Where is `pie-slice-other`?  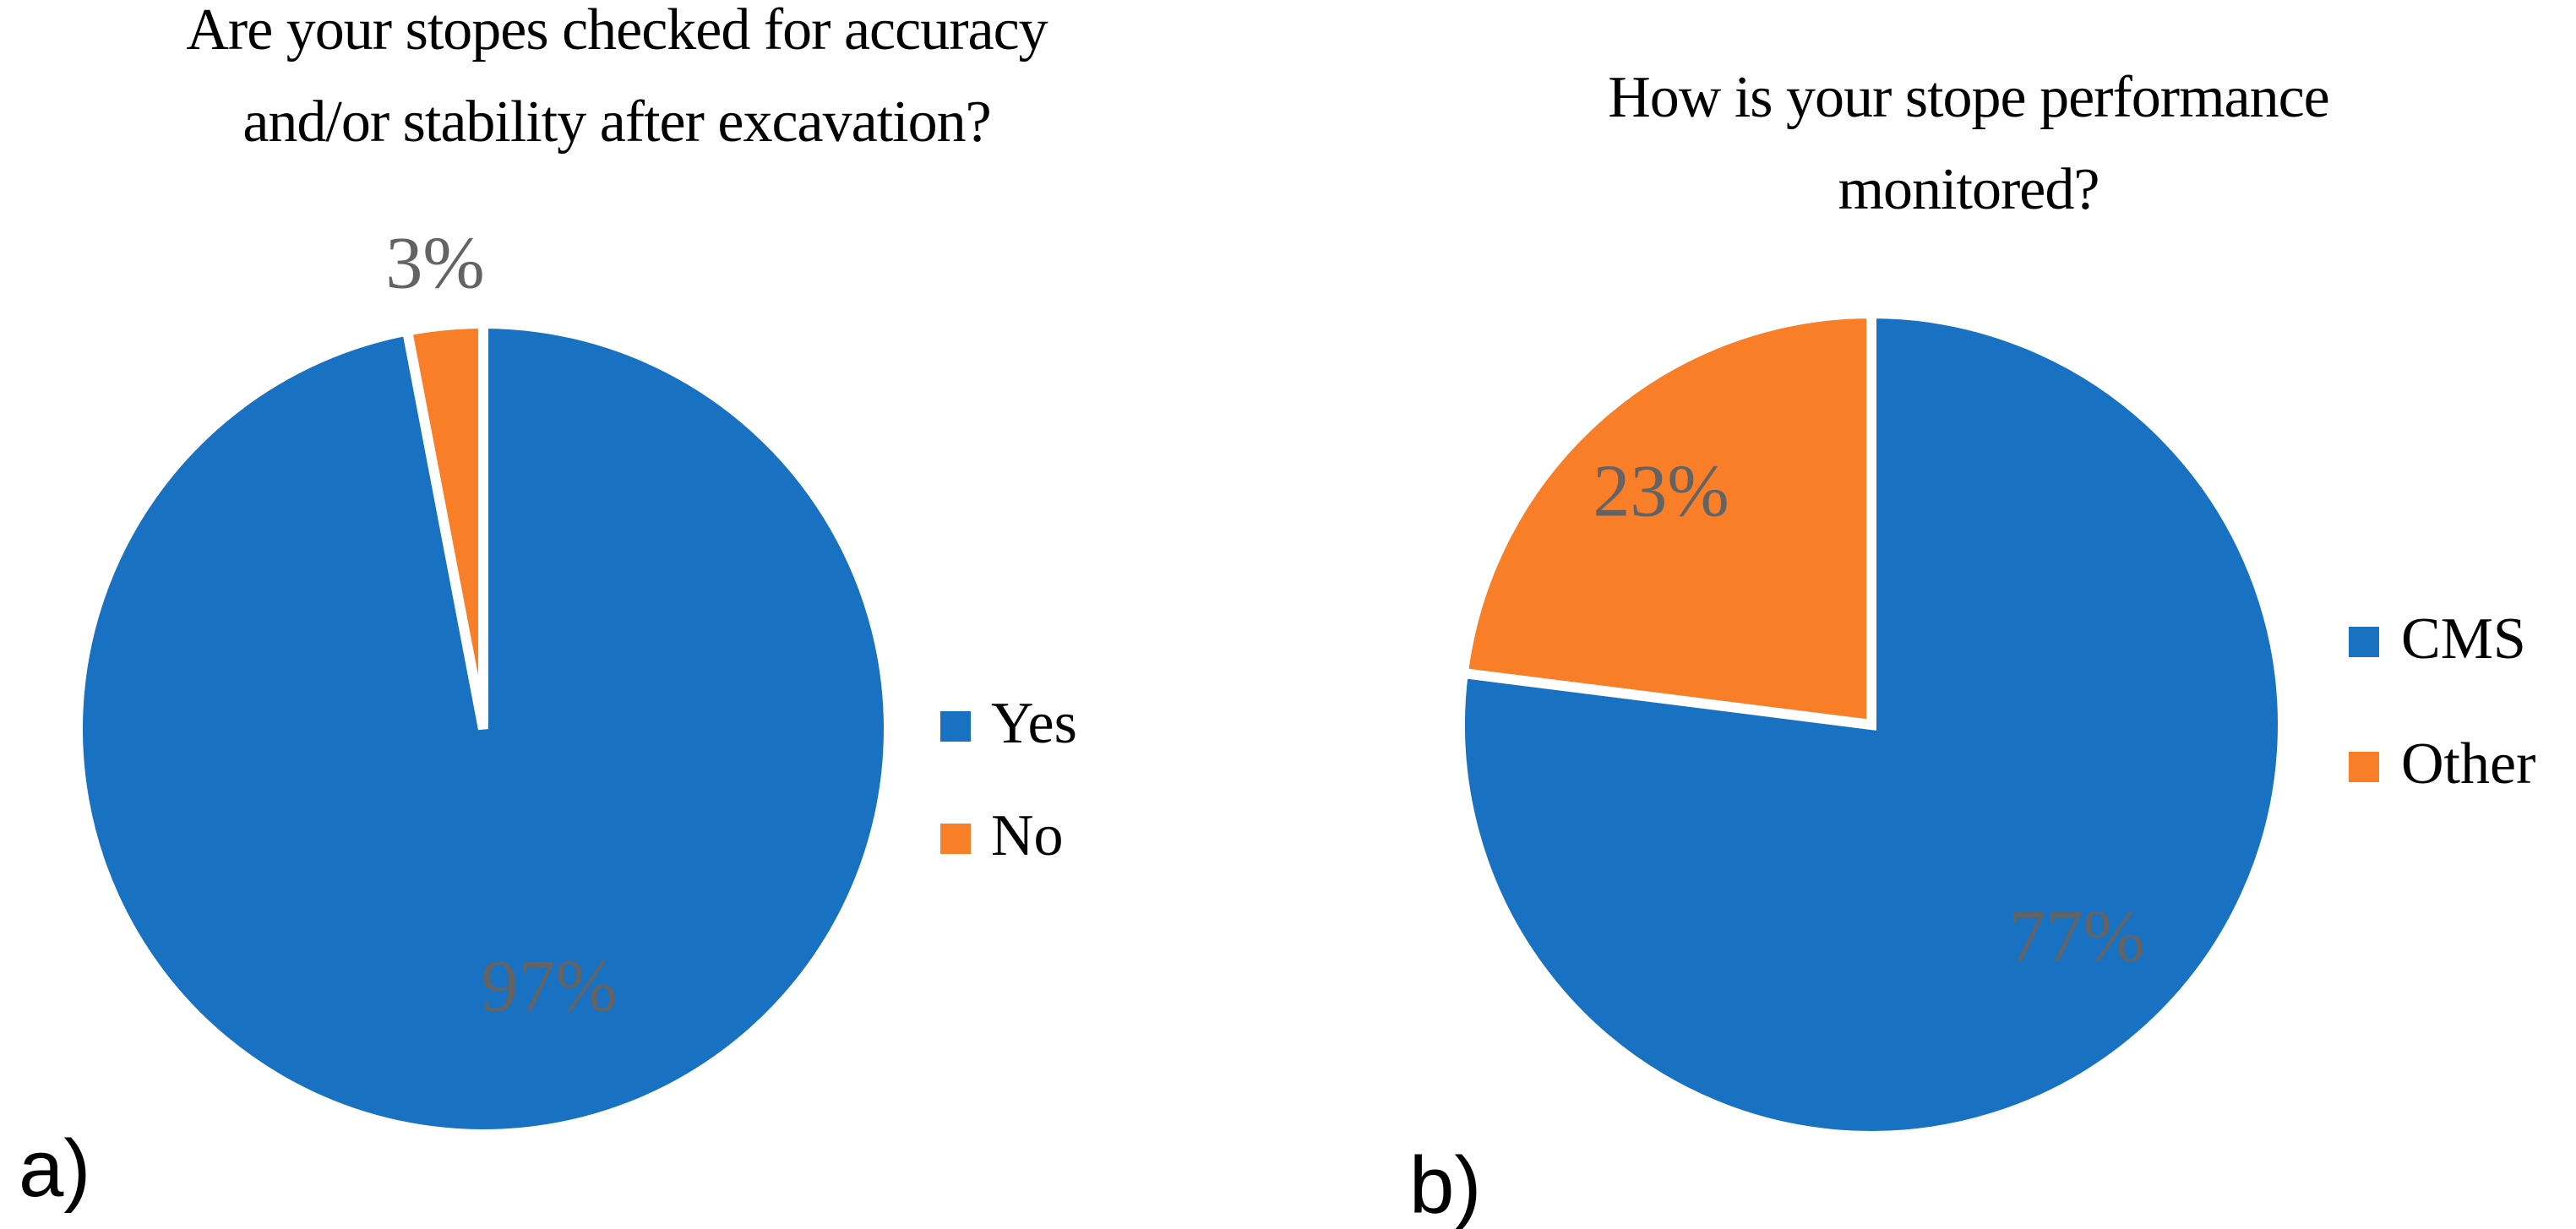 pie-slice-other is located at coordinates (1666, 519).